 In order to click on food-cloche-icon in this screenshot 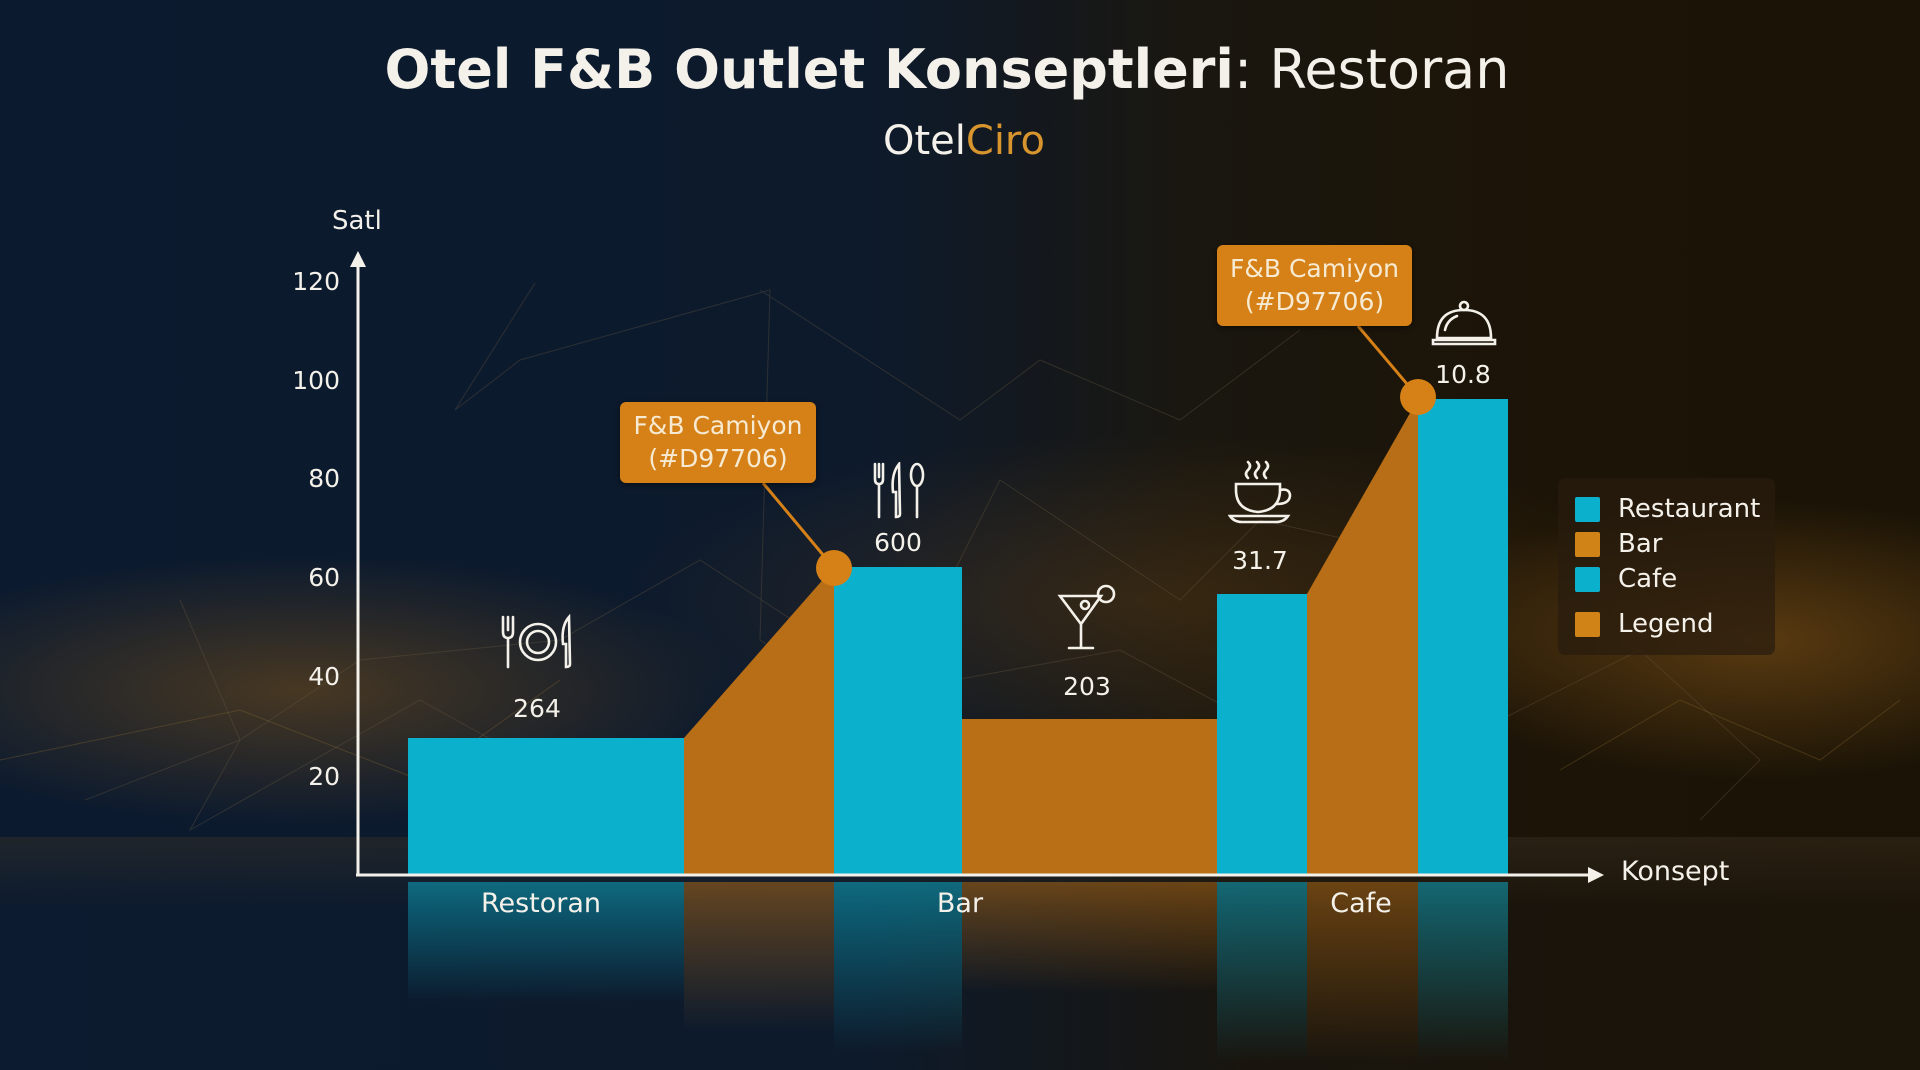, I will do `click(1464, 323)`.